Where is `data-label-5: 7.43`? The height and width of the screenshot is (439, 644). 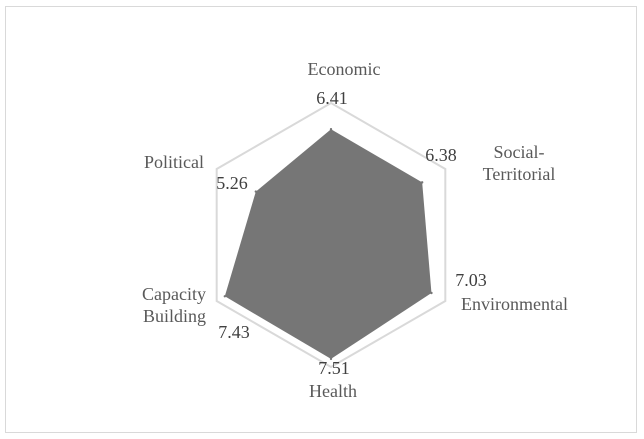
data-label-5: 7.43 is located at coordinates (234, 332).